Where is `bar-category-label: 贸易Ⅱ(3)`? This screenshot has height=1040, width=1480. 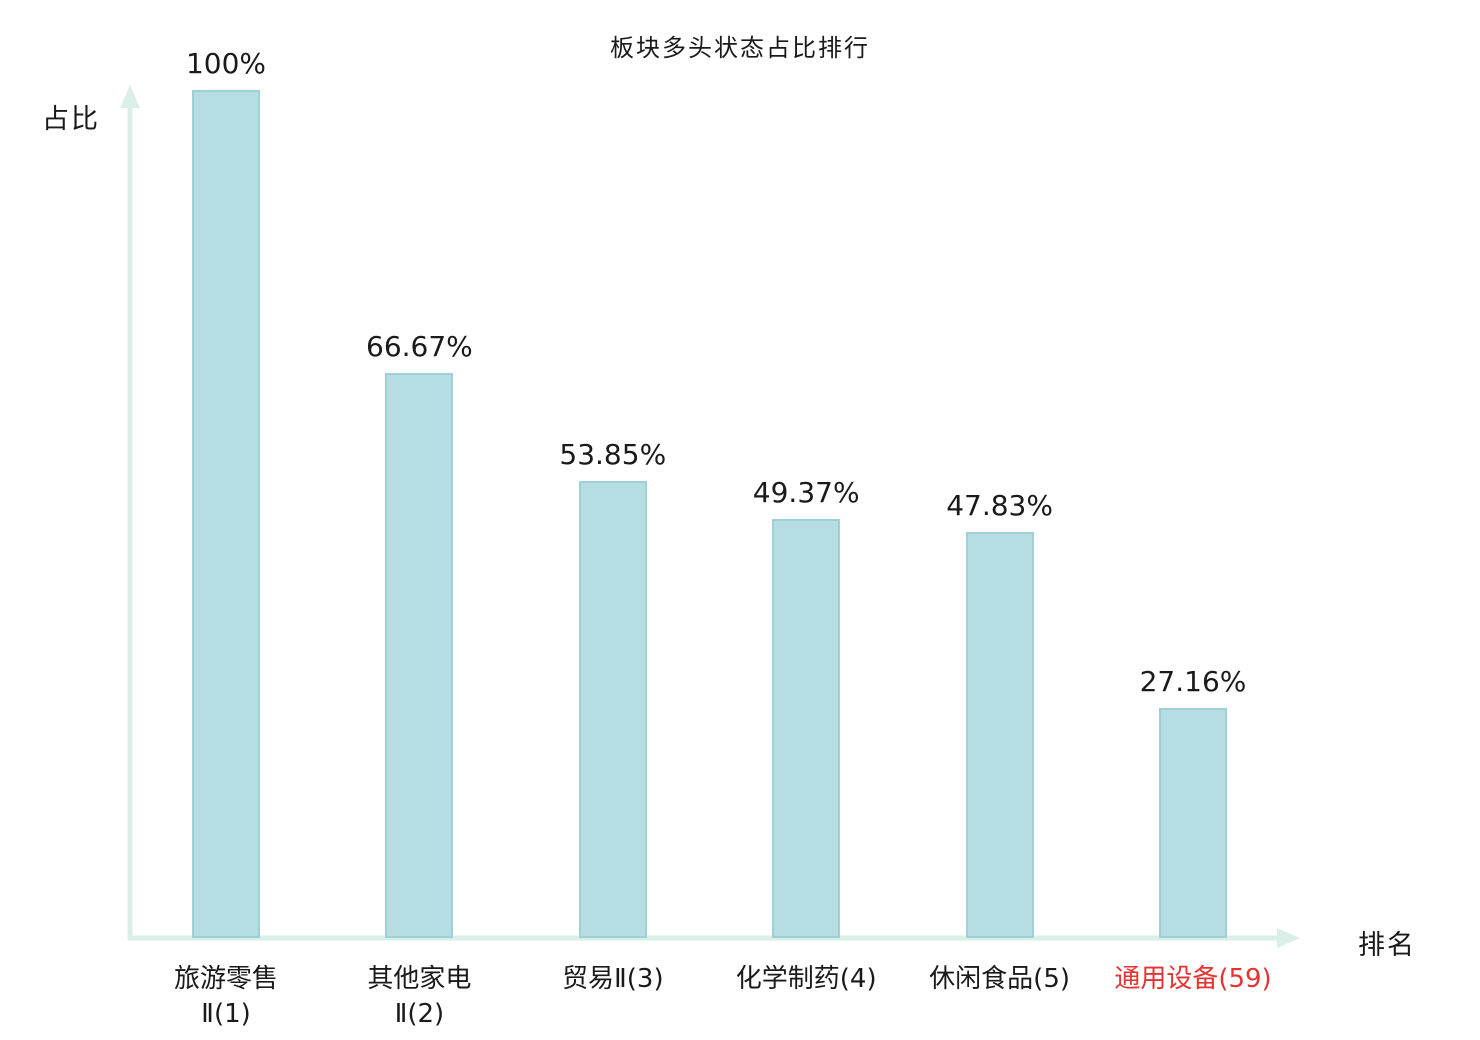
bar-category-label: 贸易Ⅱ(3) is located at coordinates (613, 979).